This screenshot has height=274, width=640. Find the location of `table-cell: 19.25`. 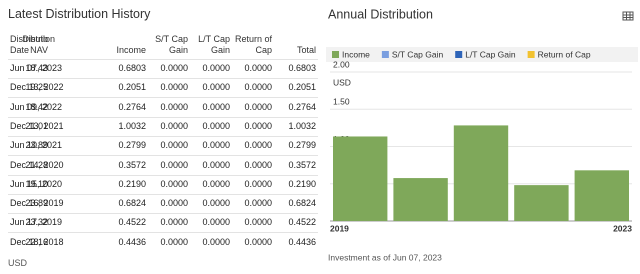

table-cell: 19.25 is located at coordinates (36, 87).